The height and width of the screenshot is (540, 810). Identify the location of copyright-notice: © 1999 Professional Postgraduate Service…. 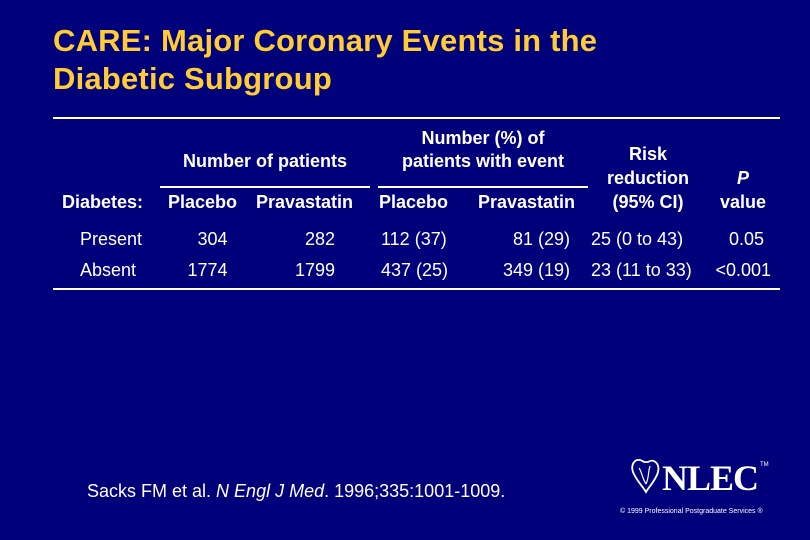
(691, 511).